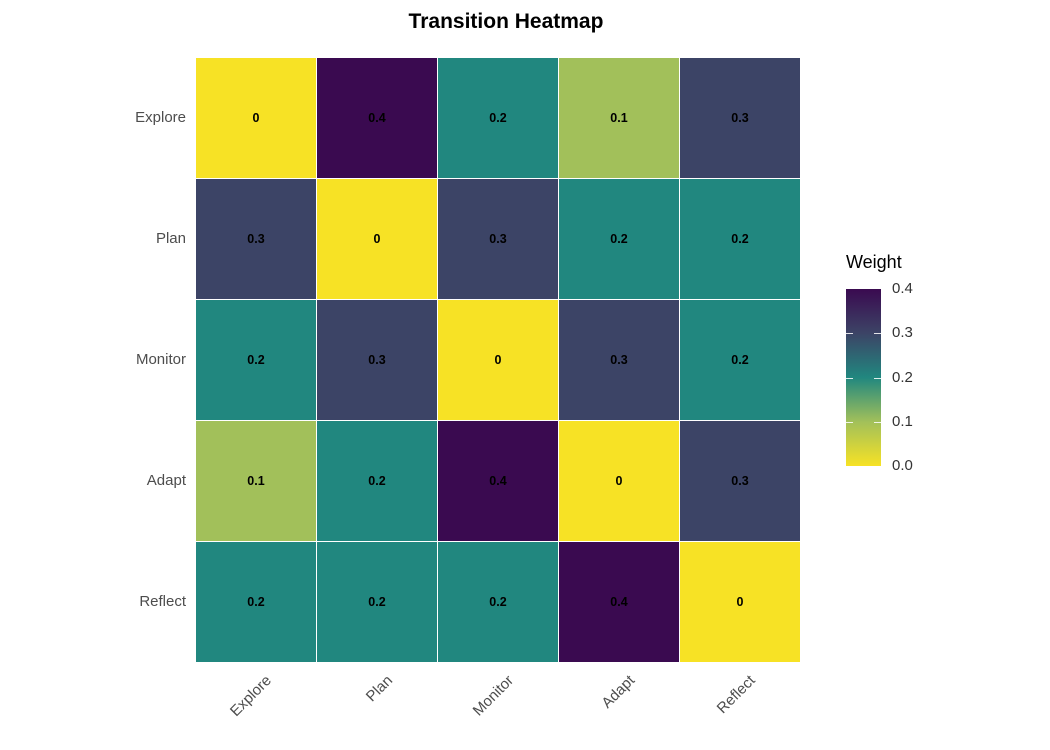 This screenshot has width=1050, height=750. I want to click on x-axis-label-plan: Plan, so click(379, 689).